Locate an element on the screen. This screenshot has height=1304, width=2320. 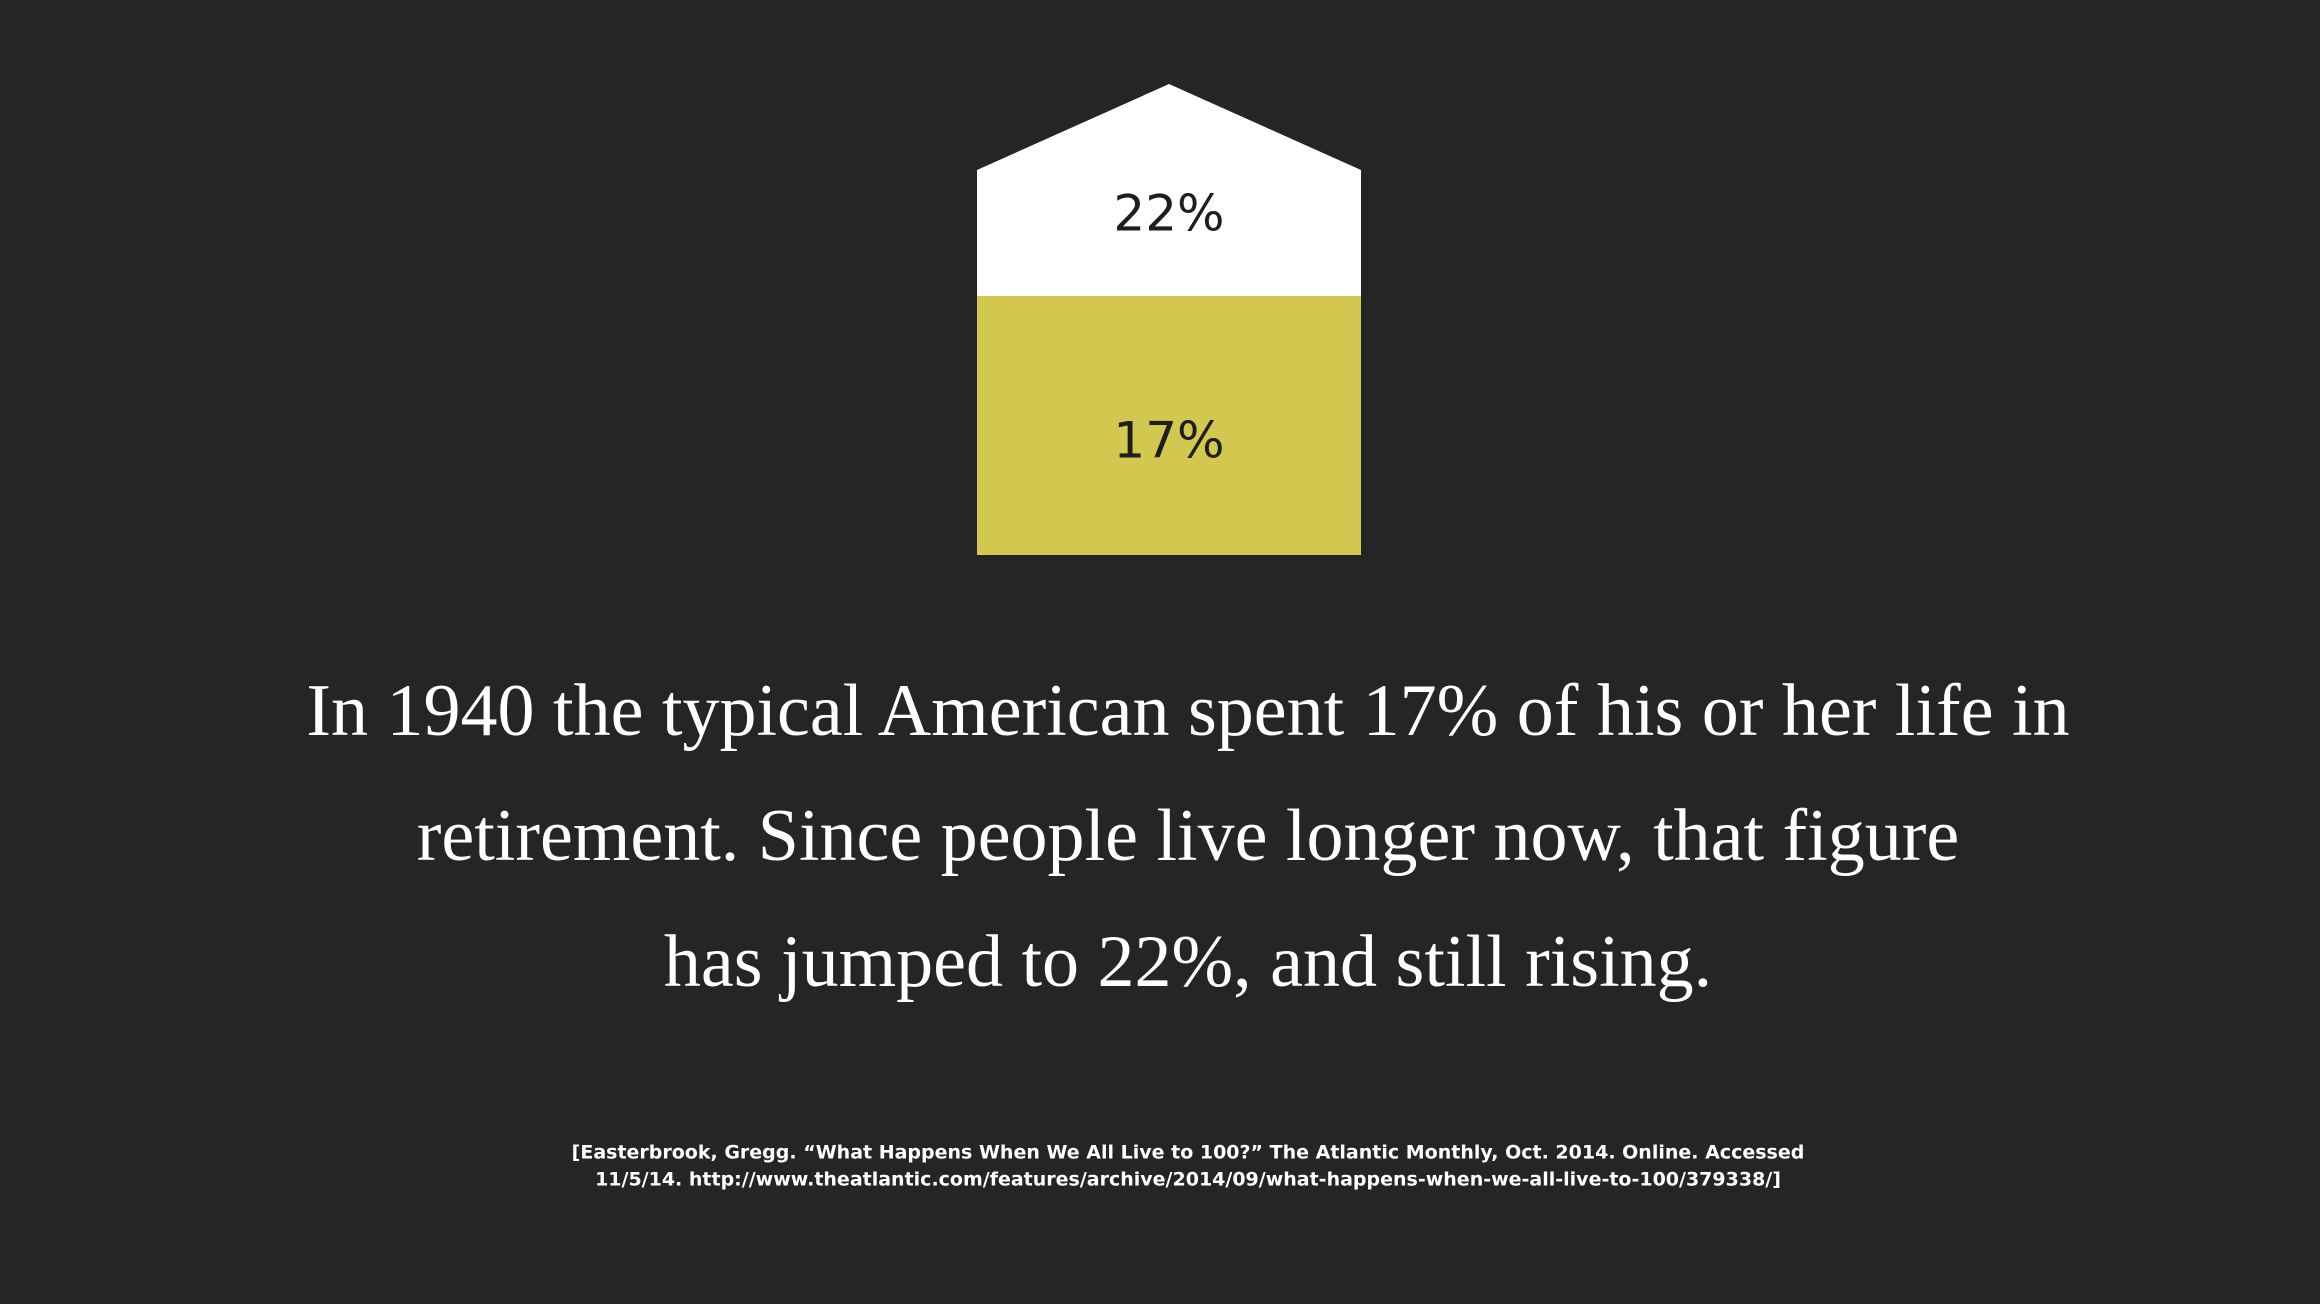
top-label: 22% is located at coordinates (1168, 214).